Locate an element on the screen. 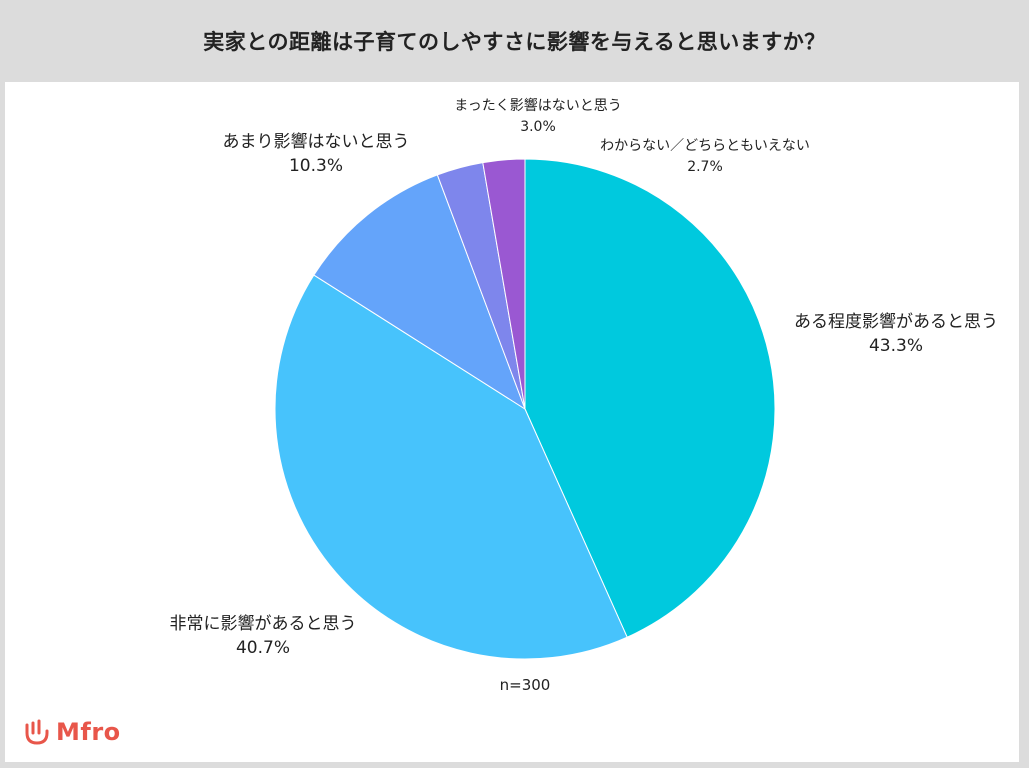 The image size is (1029, 768). slice-label-4: まったく影響はないと思う is located at coordinates (537, 105).